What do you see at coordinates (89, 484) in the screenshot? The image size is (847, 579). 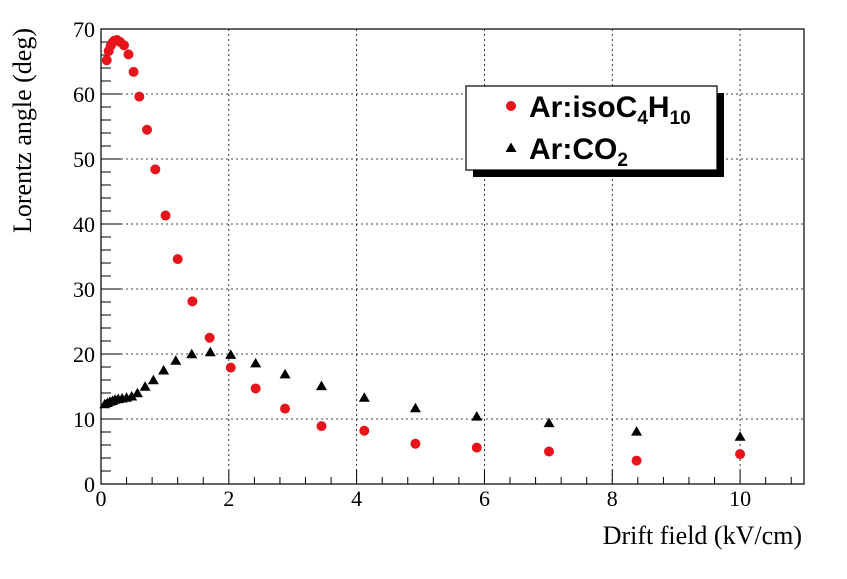 I see `y-tick-label: 0` at bounding box center [89, 484].